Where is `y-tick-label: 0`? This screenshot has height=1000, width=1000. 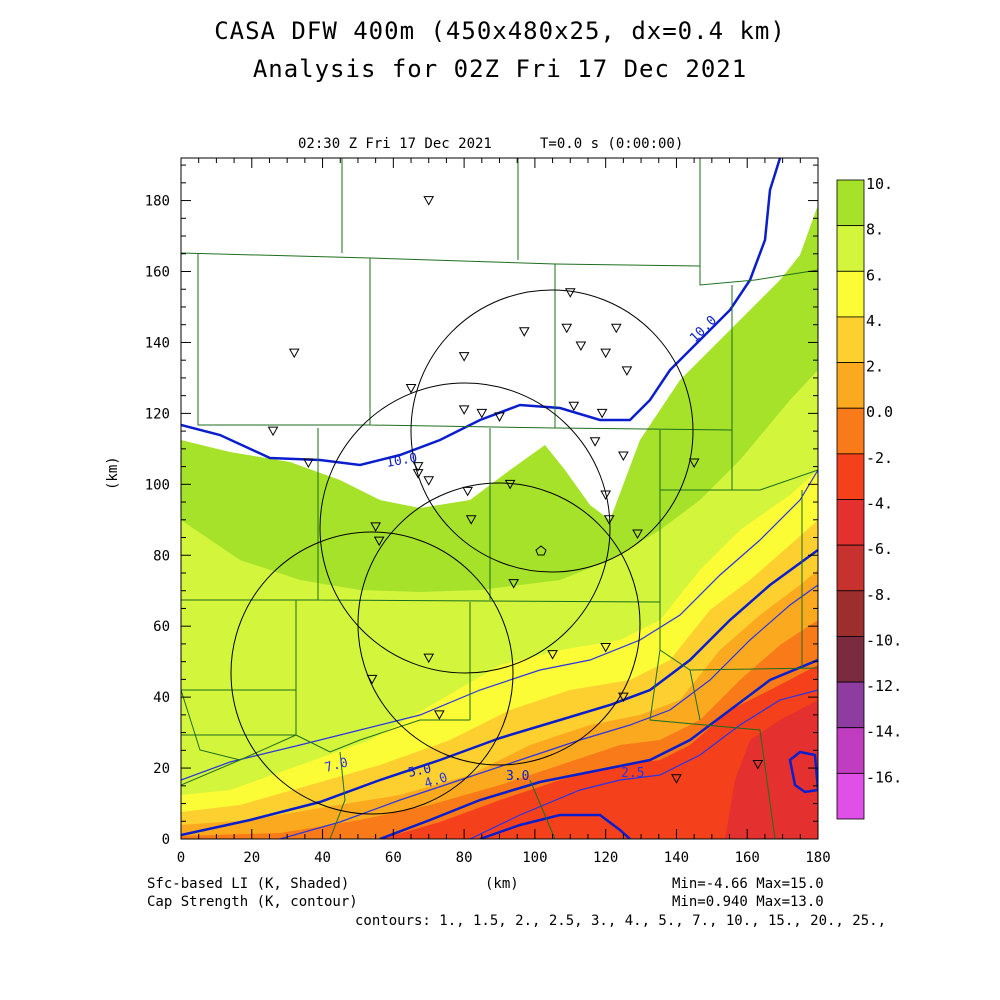
y-tick-label: 0 is located at coordinates (166, 840).